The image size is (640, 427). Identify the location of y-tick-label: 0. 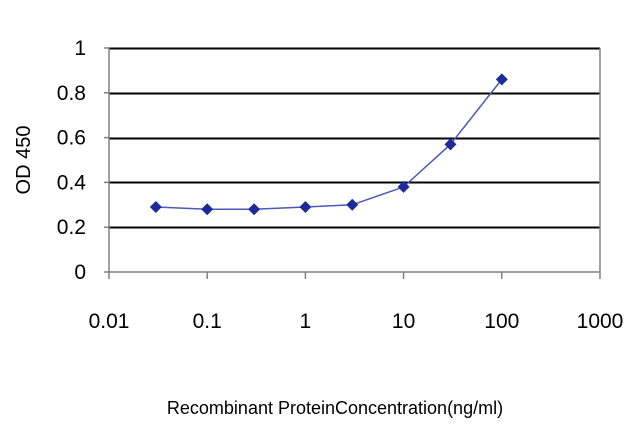
(80, 272).